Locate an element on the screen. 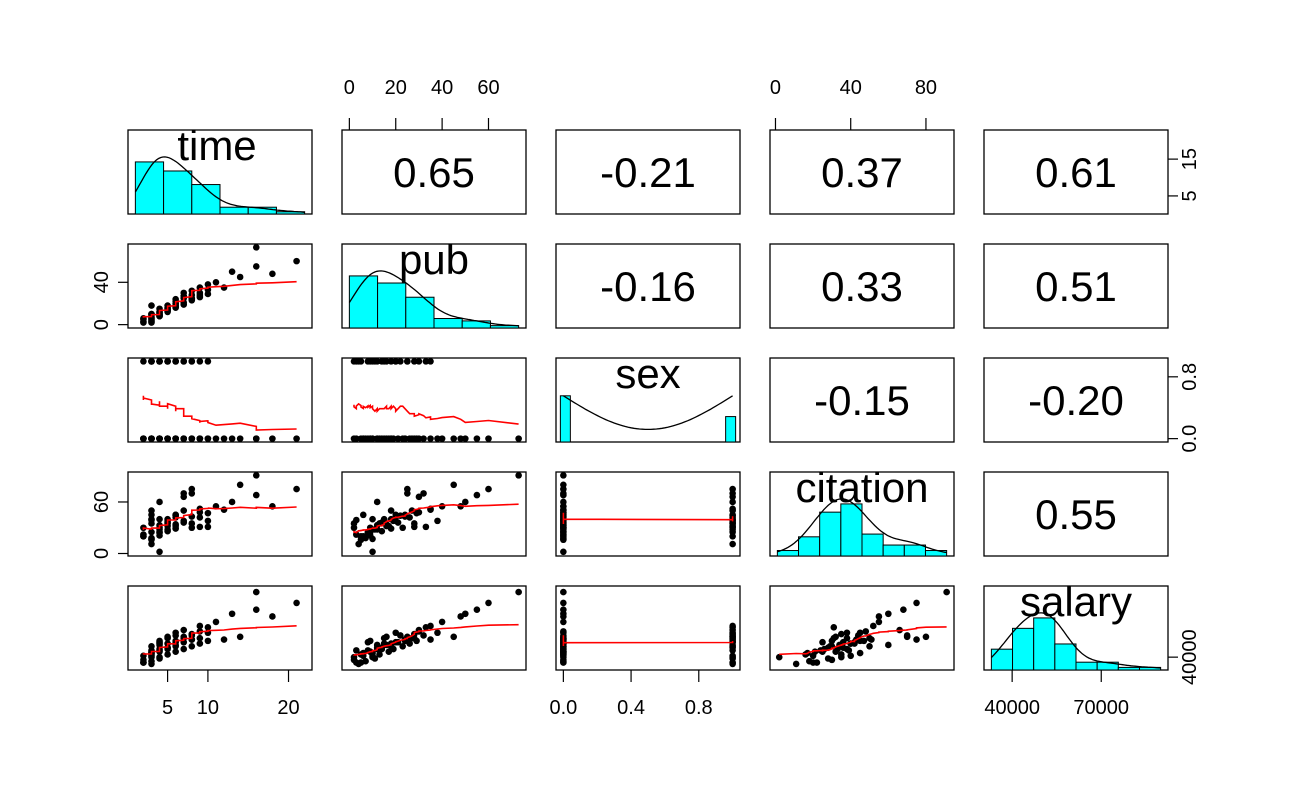  panel-time-sex is located at coordinates (648, 172).